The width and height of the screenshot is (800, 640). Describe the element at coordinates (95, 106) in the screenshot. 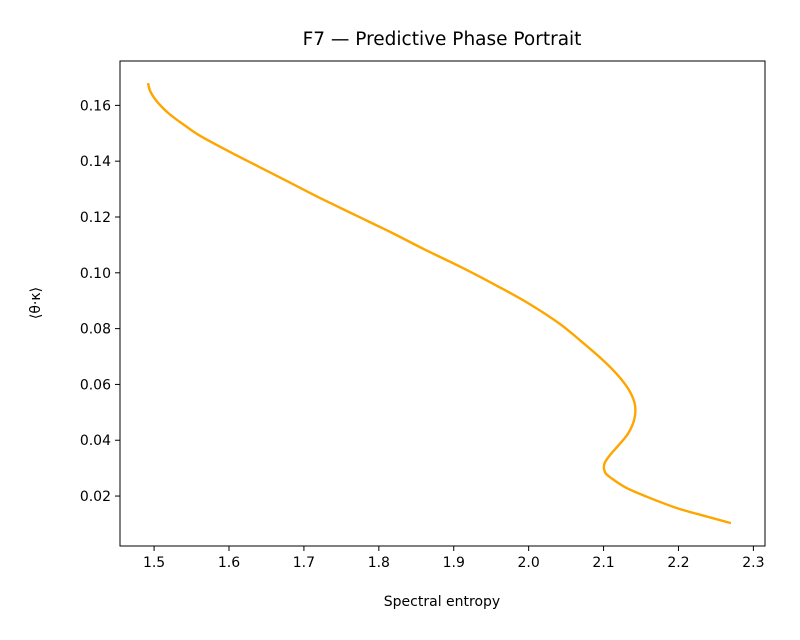

I see `y-tick-label: 0.16` at that location.